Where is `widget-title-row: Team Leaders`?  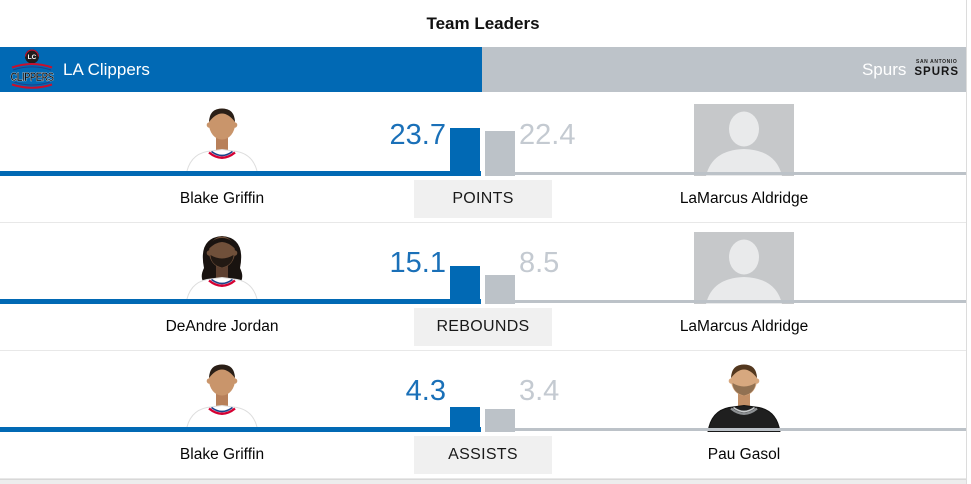 widget-title-row: Team Leaders is located at coordinates (483, 23).